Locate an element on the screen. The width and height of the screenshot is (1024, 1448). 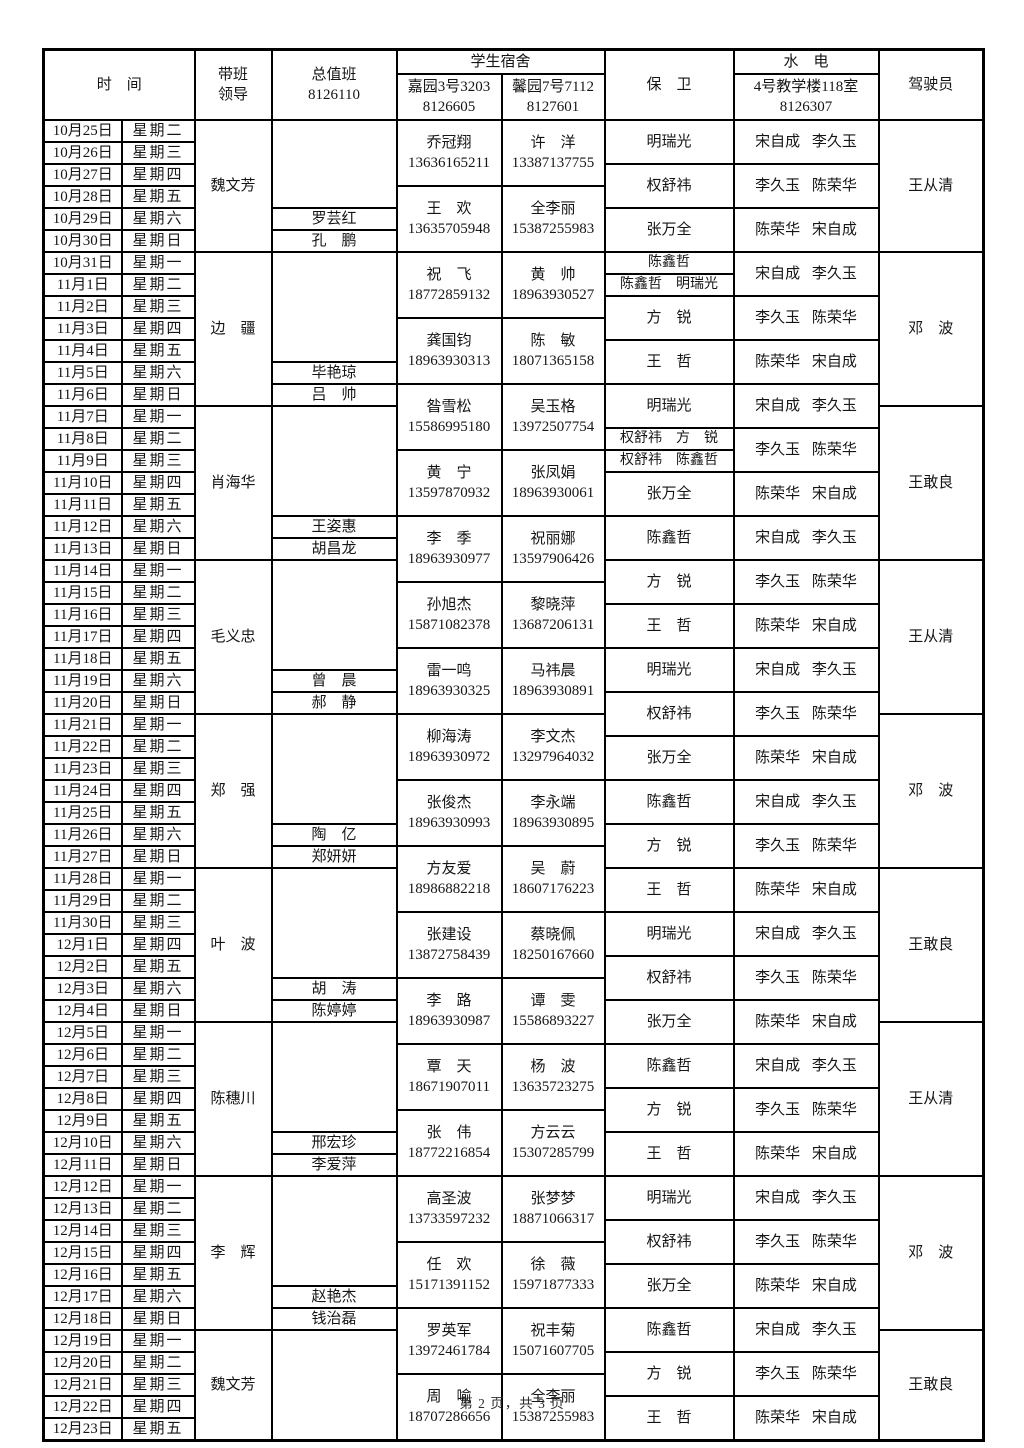
table-row: 11月5日 星期六 毕艳琼 is located at coordinates (513, 372).